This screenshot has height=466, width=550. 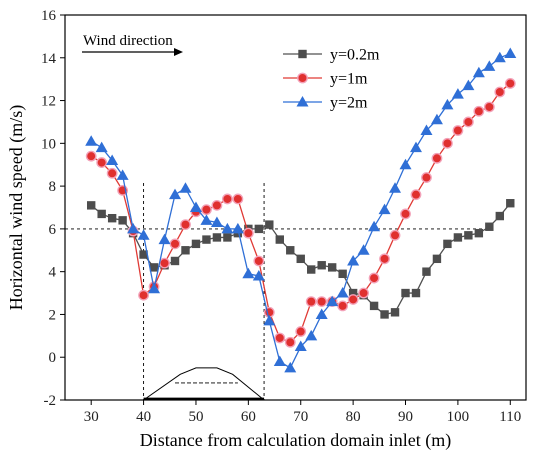 What do you see at coordinates (195, 417) in the screenshot?
I see `x-tick-label: 50` at bounding box center [195, 417].